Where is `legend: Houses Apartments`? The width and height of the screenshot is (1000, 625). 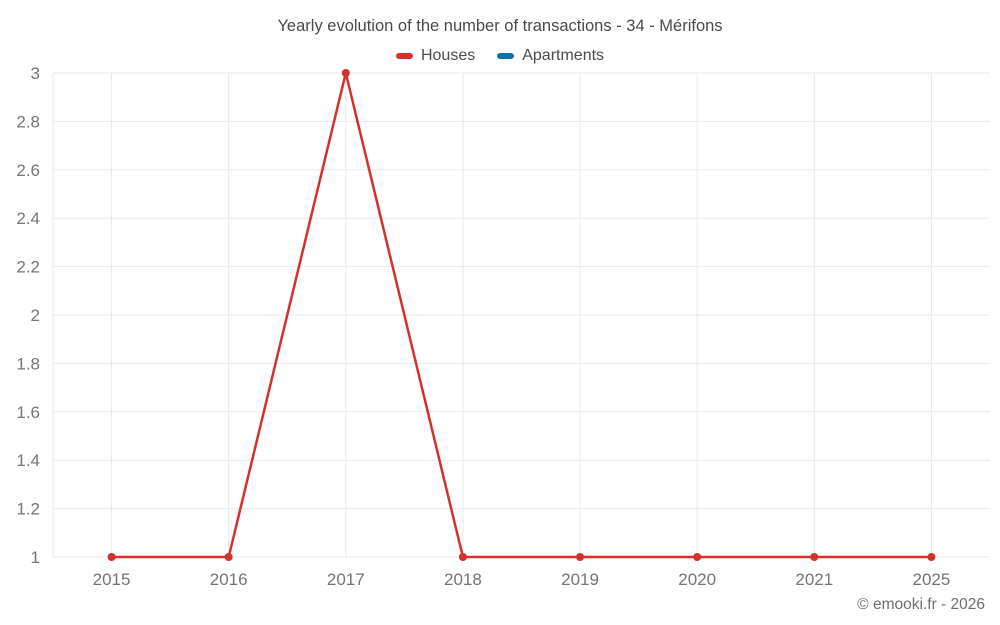 legend: Houses Apartments is located at coordinates (500, 56).